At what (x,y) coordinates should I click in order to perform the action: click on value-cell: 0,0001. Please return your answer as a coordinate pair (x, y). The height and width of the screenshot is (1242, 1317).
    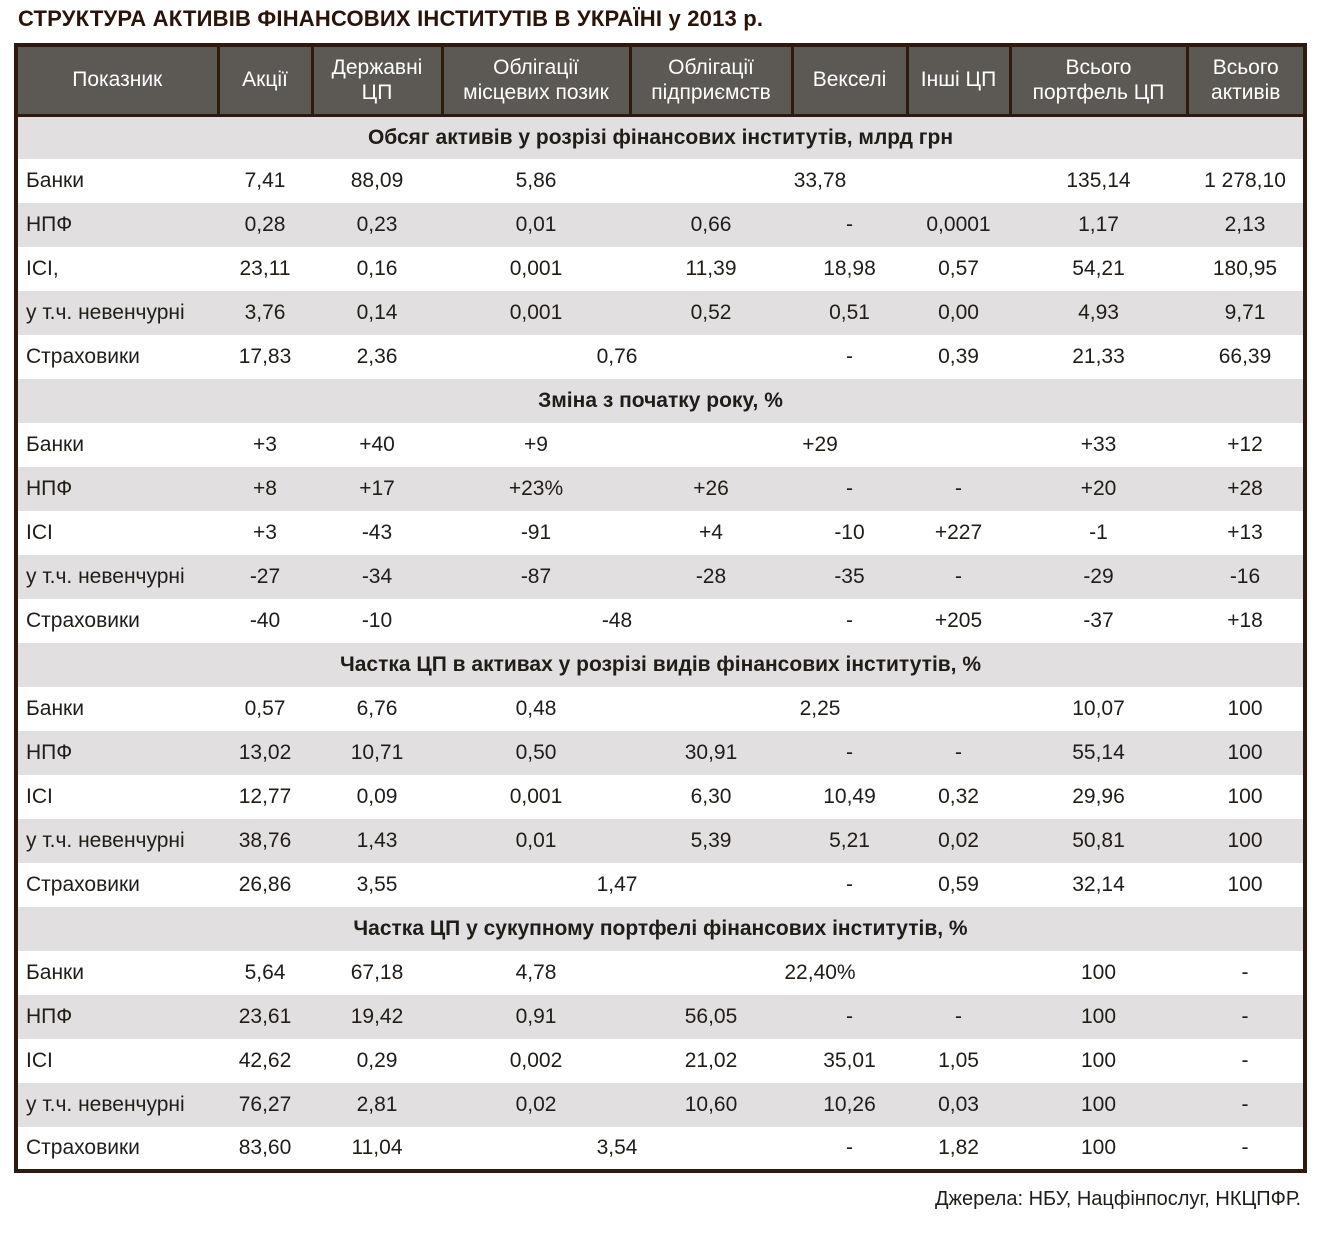
    Looking at the image, I should click on (958, 225).